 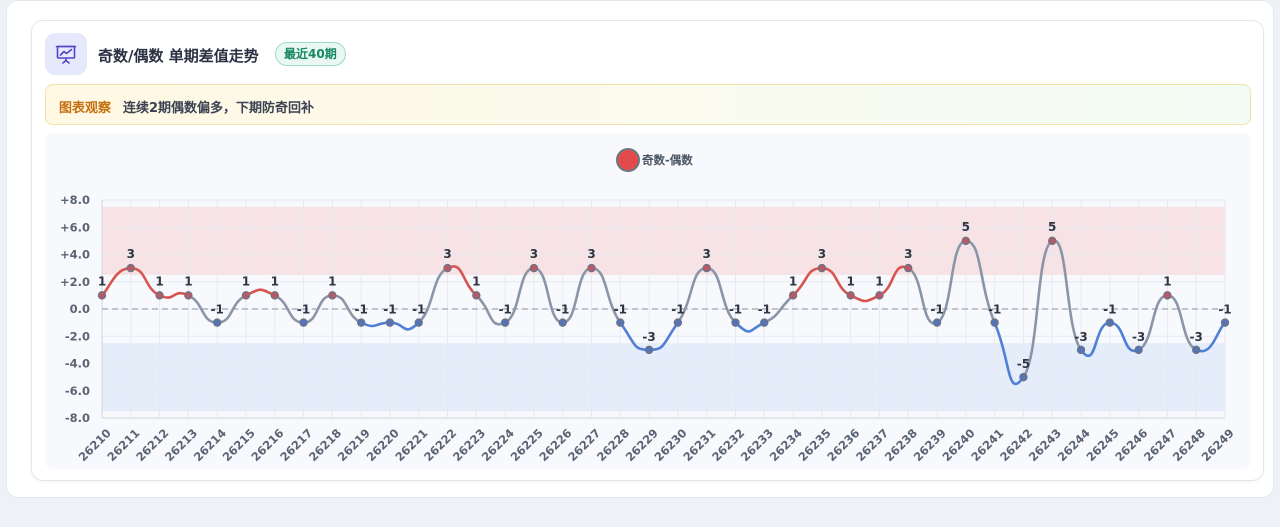 I want to click on y-tick-label: +8.0, so click(x=75, y=200).